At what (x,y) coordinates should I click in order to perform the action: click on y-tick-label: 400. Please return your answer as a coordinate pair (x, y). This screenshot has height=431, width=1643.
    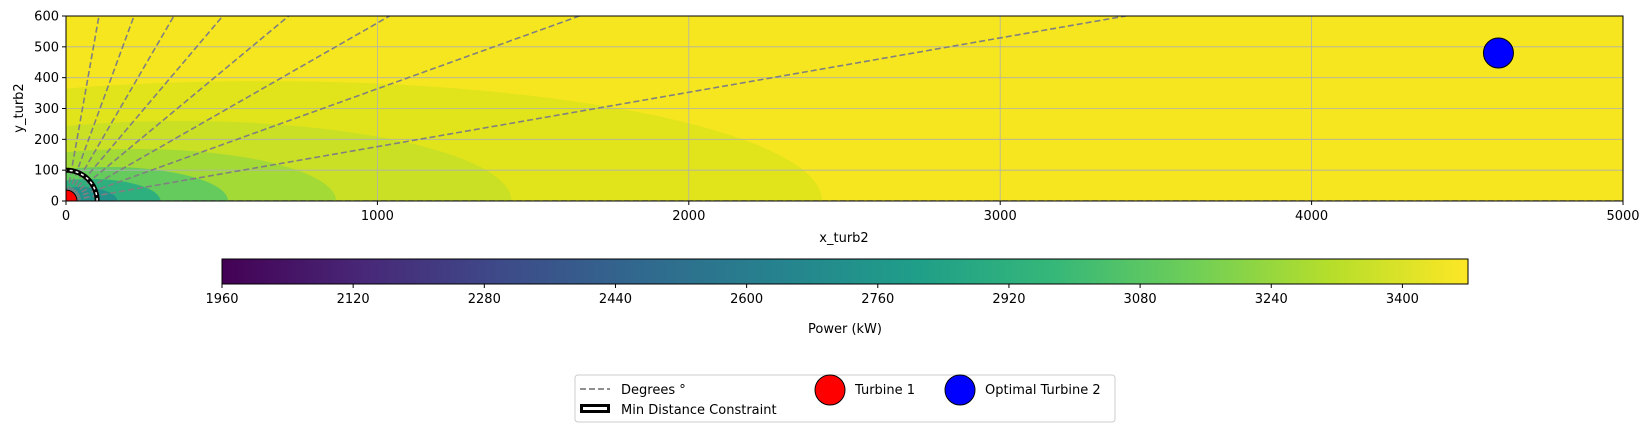
    Looking at the image, I should click on (46, 78).